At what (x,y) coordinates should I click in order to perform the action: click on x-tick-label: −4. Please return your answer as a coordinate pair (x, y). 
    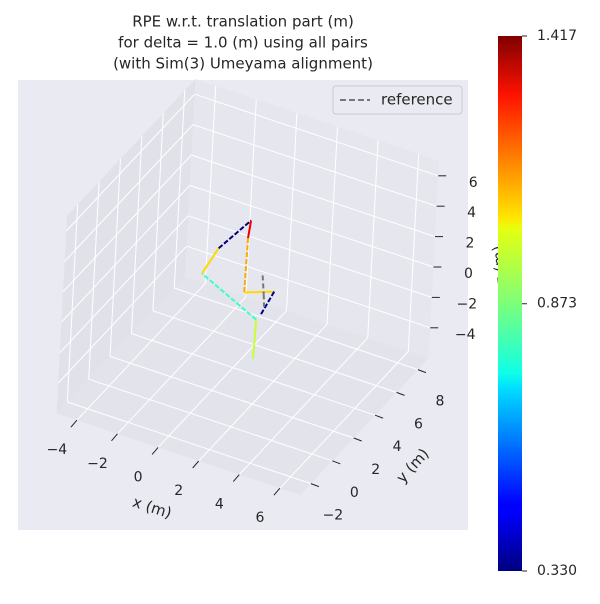
    Looking at the image, I should click on (57, 450).